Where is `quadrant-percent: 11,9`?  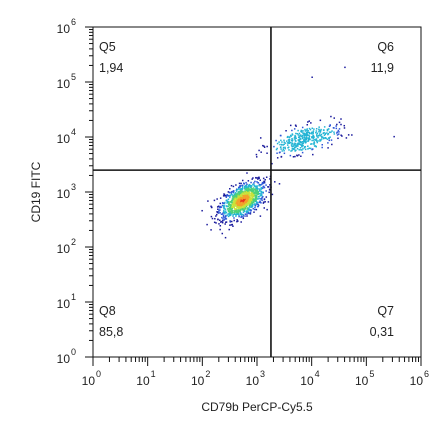 quadrant-percent: 11,9 is located at coordinates (382, 68).